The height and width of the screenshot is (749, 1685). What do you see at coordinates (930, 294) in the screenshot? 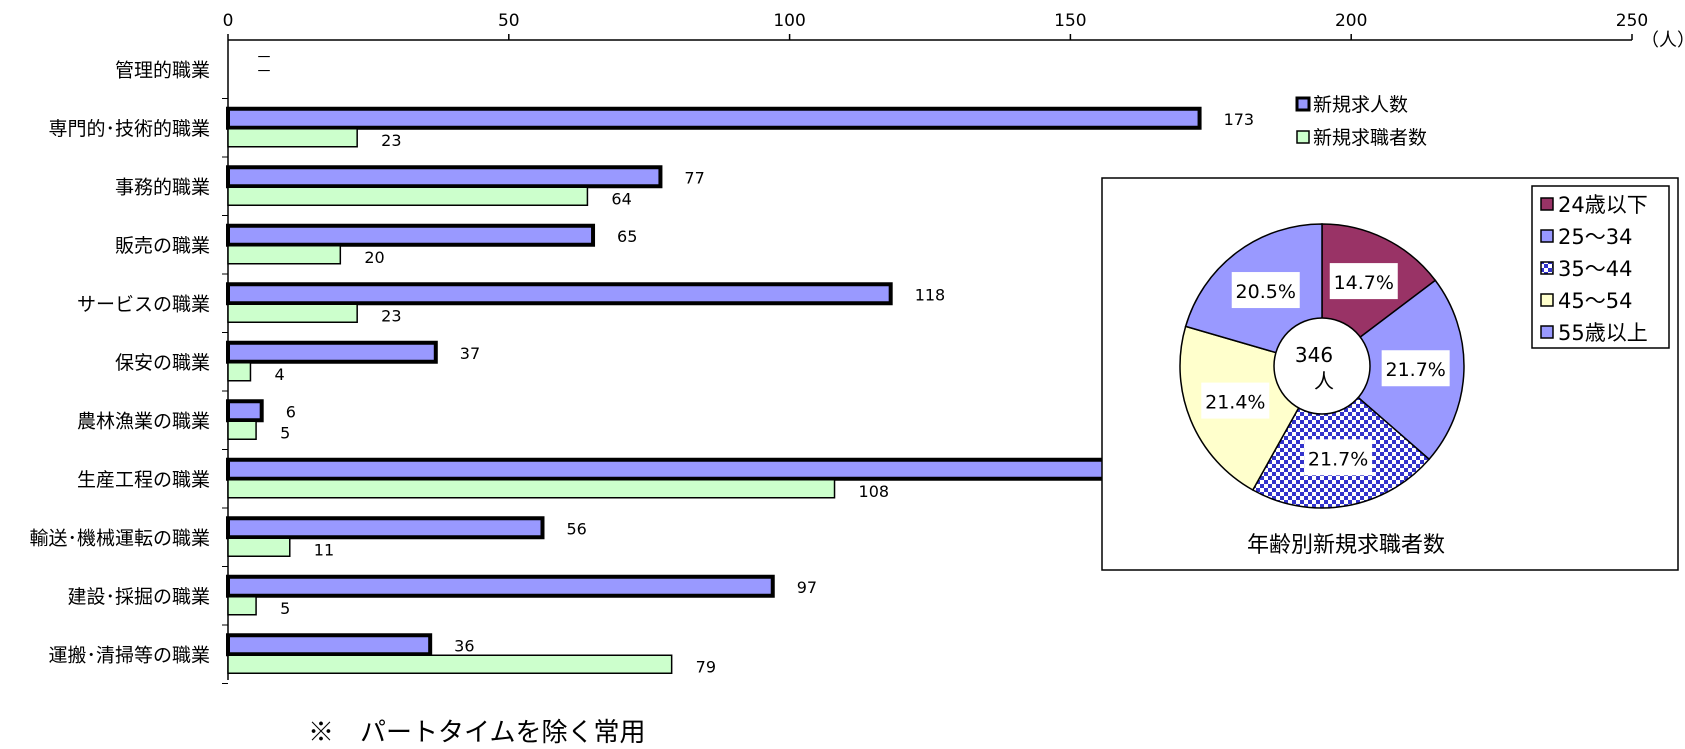
I see `data-label-series-1: 118` at bounding box center [930, 294].